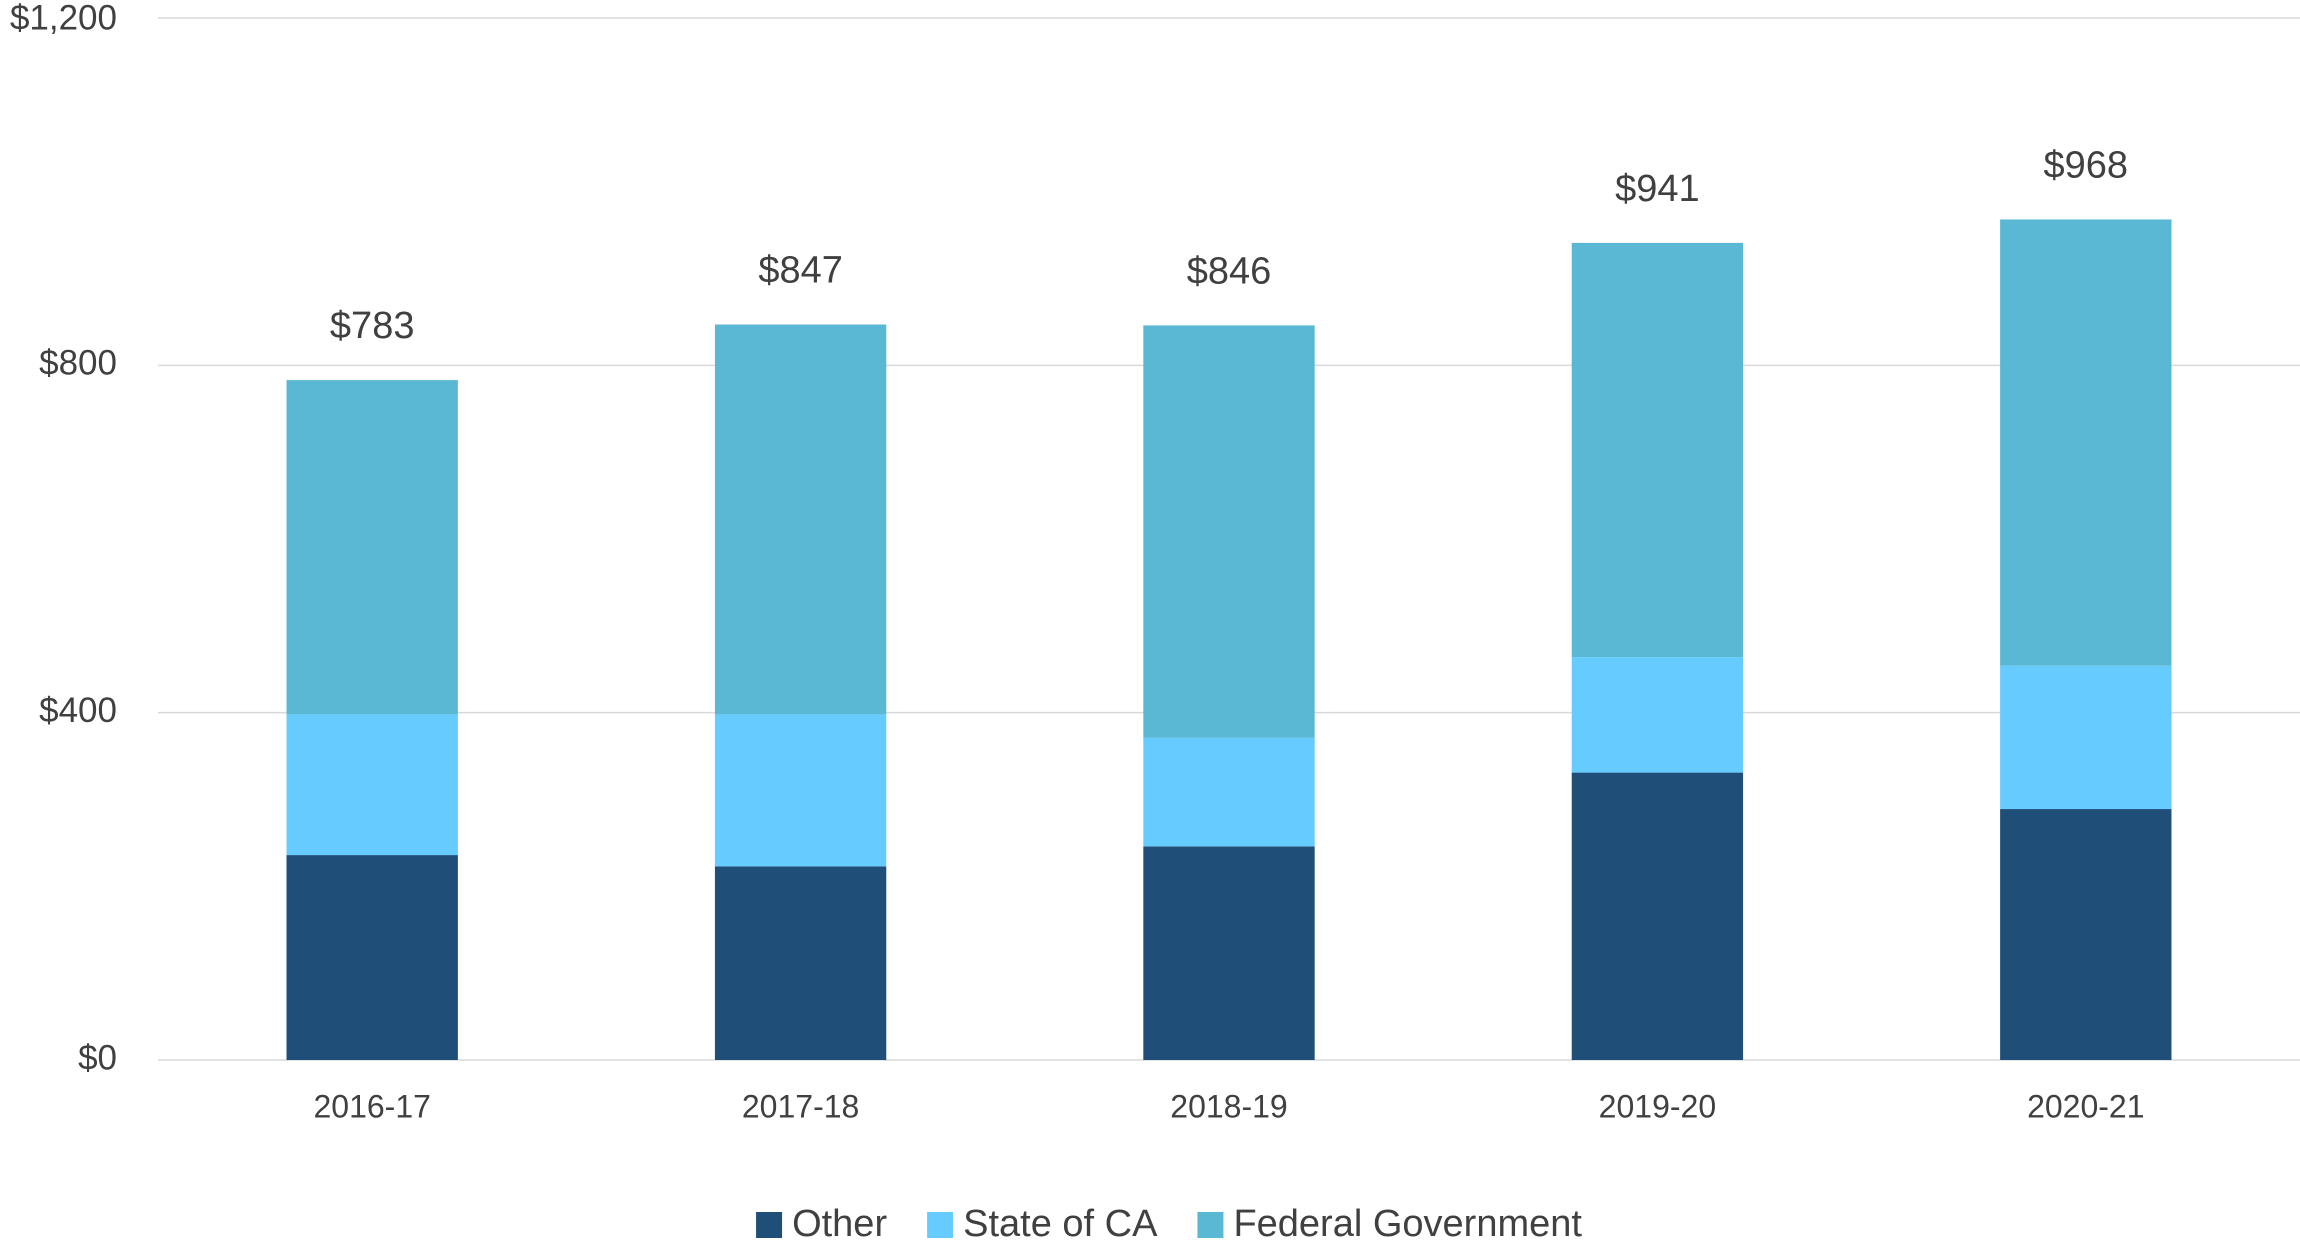 The height and width of the screenshot is (1245, 2300). Describe the element at coordinates (78, 710) in the screenshot. I see `y-tick-label: $400` at that location.